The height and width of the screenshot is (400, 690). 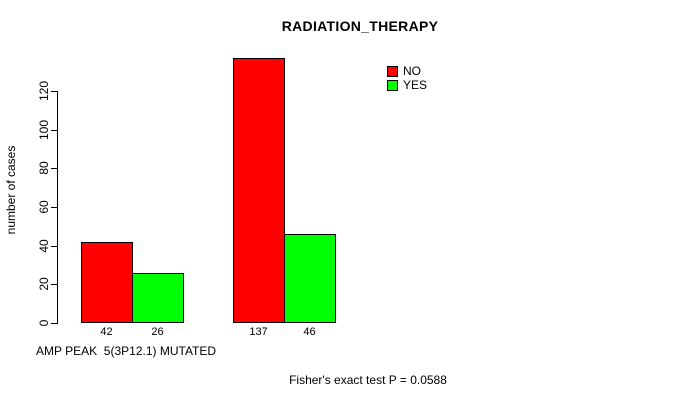 I want to click on chart-title: RADIATION_THERAPY, so click(x=360, y=26).